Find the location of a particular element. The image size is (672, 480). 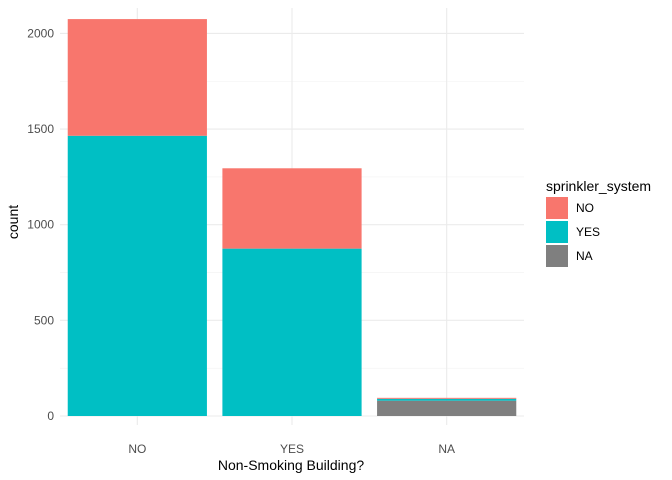

bar-no-yes is located at coordinates (137, 275).